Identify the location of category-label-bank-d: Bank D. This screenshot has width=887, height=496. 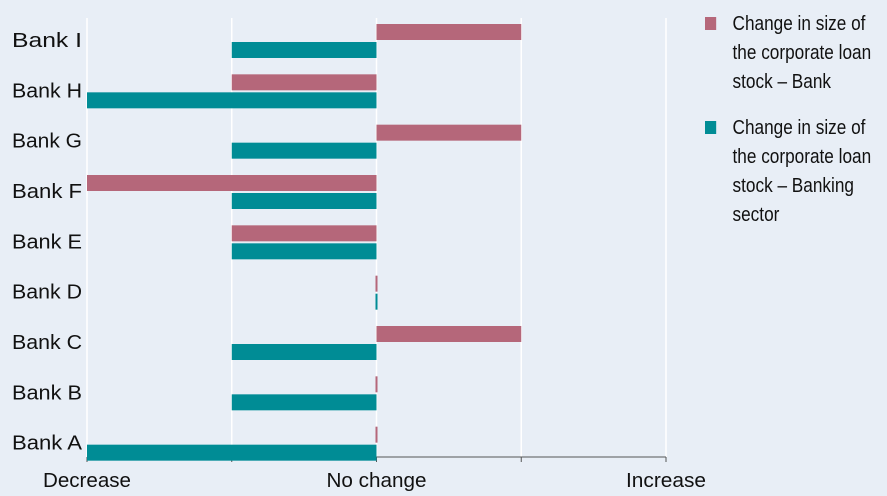
(47, 293).